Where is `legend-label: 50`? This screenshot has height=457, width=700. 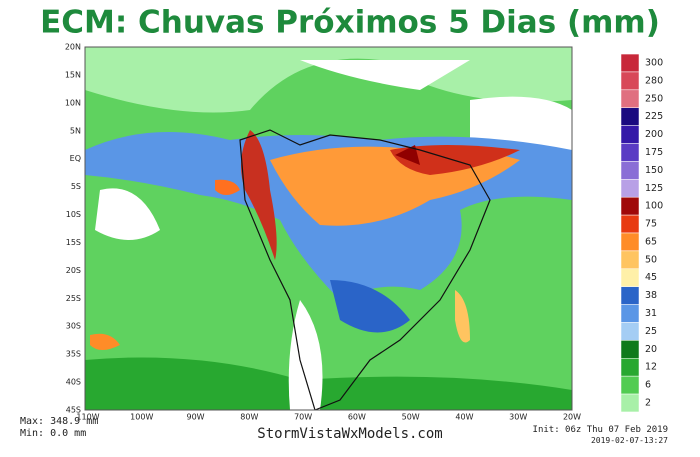
legend-label: 50 is located at coordinates (651, 259).